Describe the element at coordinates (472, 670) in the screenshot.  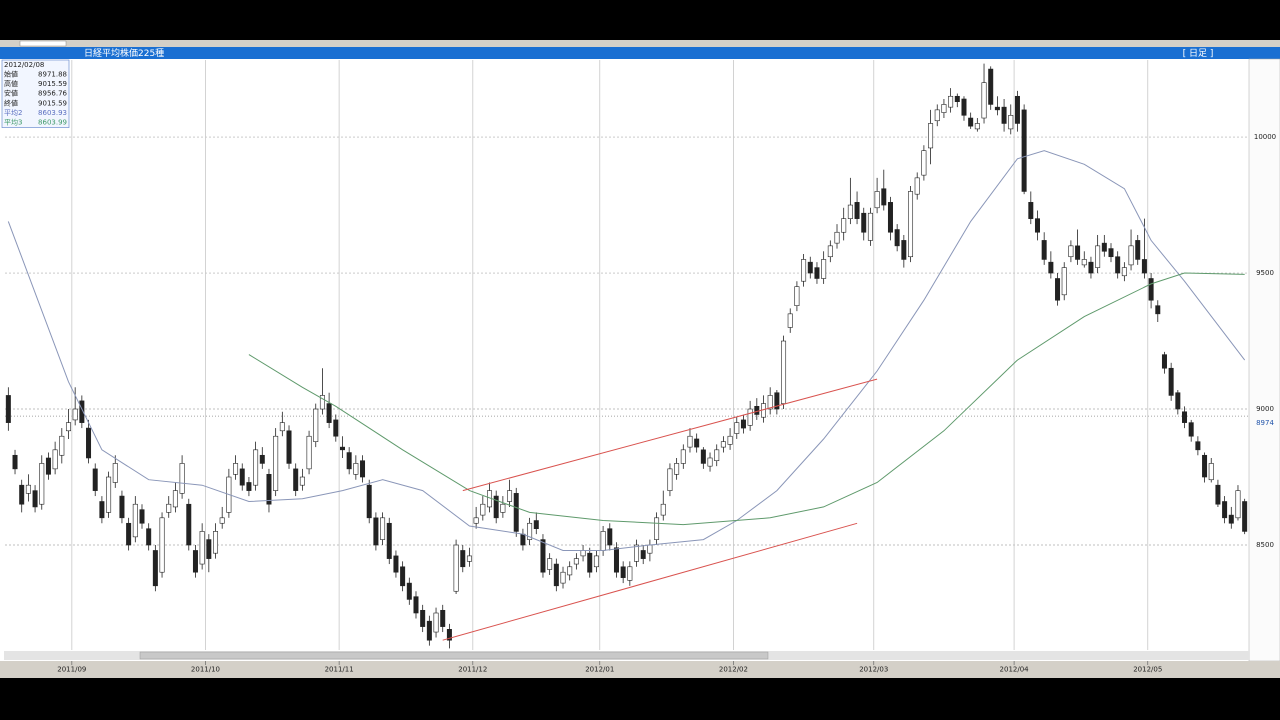
I see `x-tick-label: 2011/12` at that location.